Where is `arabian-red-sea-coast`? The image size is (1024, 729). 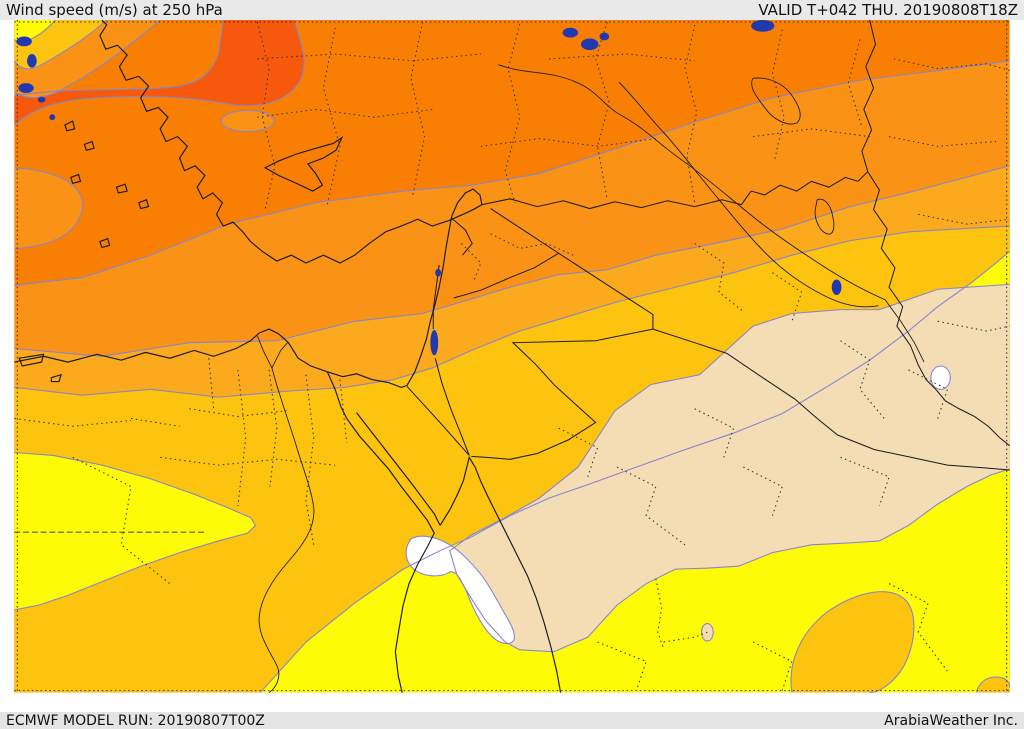 arabian-red-sea-coast is located at coordinates (525, 595).